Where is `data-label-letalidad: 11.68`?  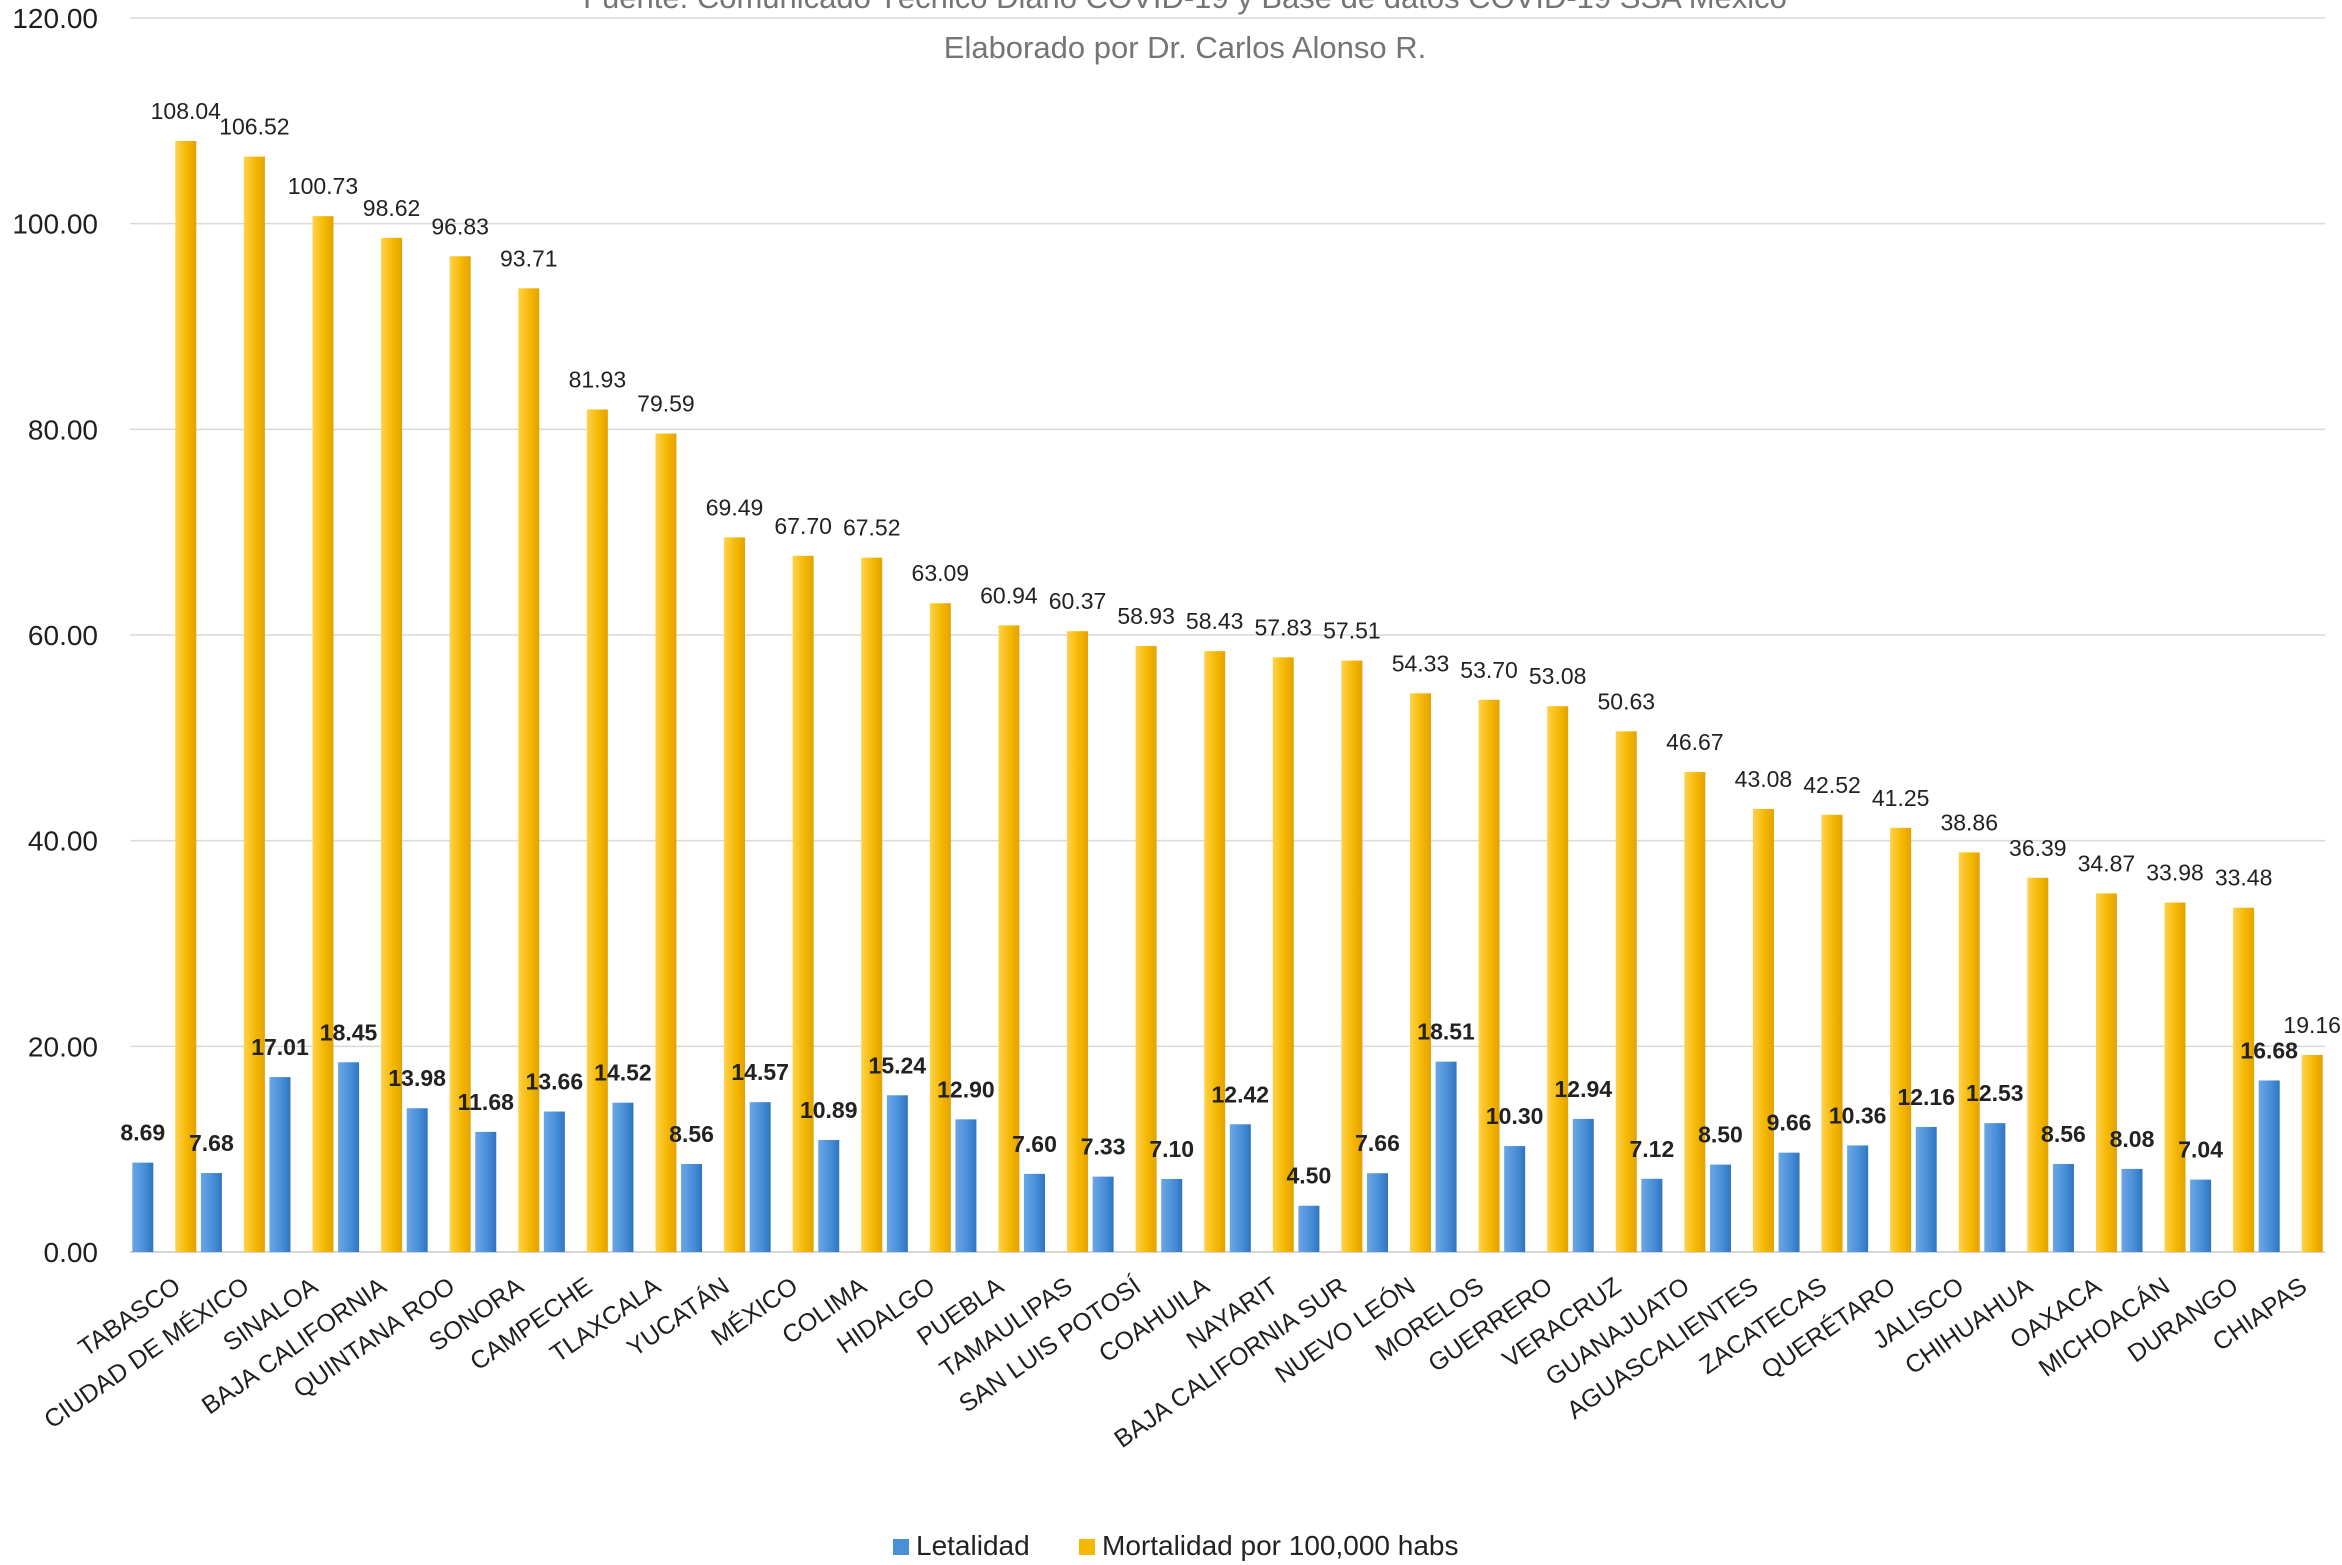 data-label-letalidad: 11.68 is located at coordinates (486, 1102).